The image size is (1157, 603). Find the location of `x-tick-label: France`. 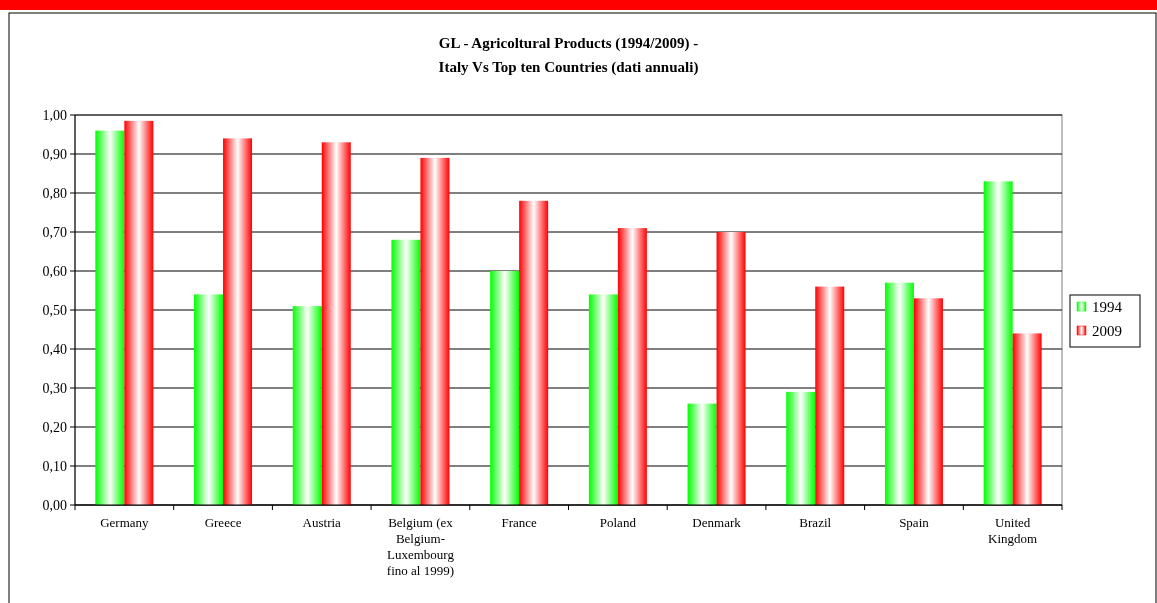

x-tick-label: France is located at coordinates (519, 522).